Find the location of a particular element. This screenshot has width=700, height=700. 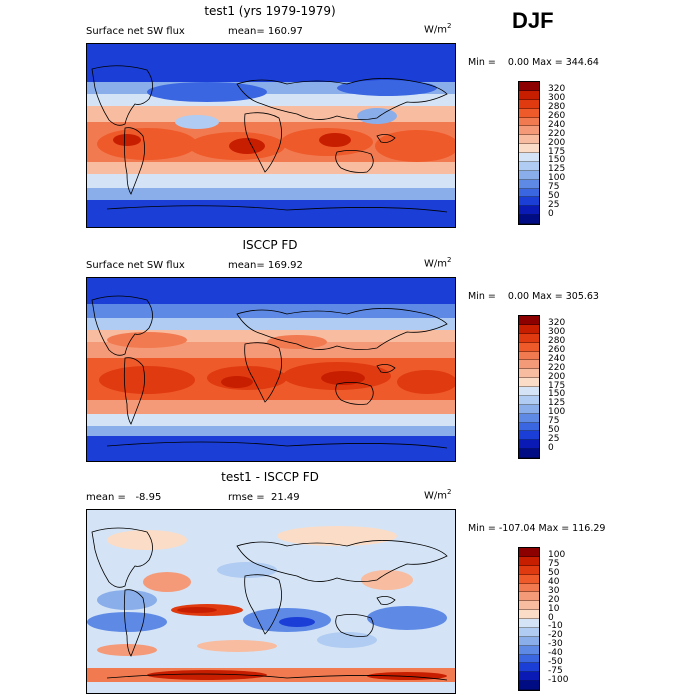

colorbar-level-label: 175 is located at coordinates (557, 385).